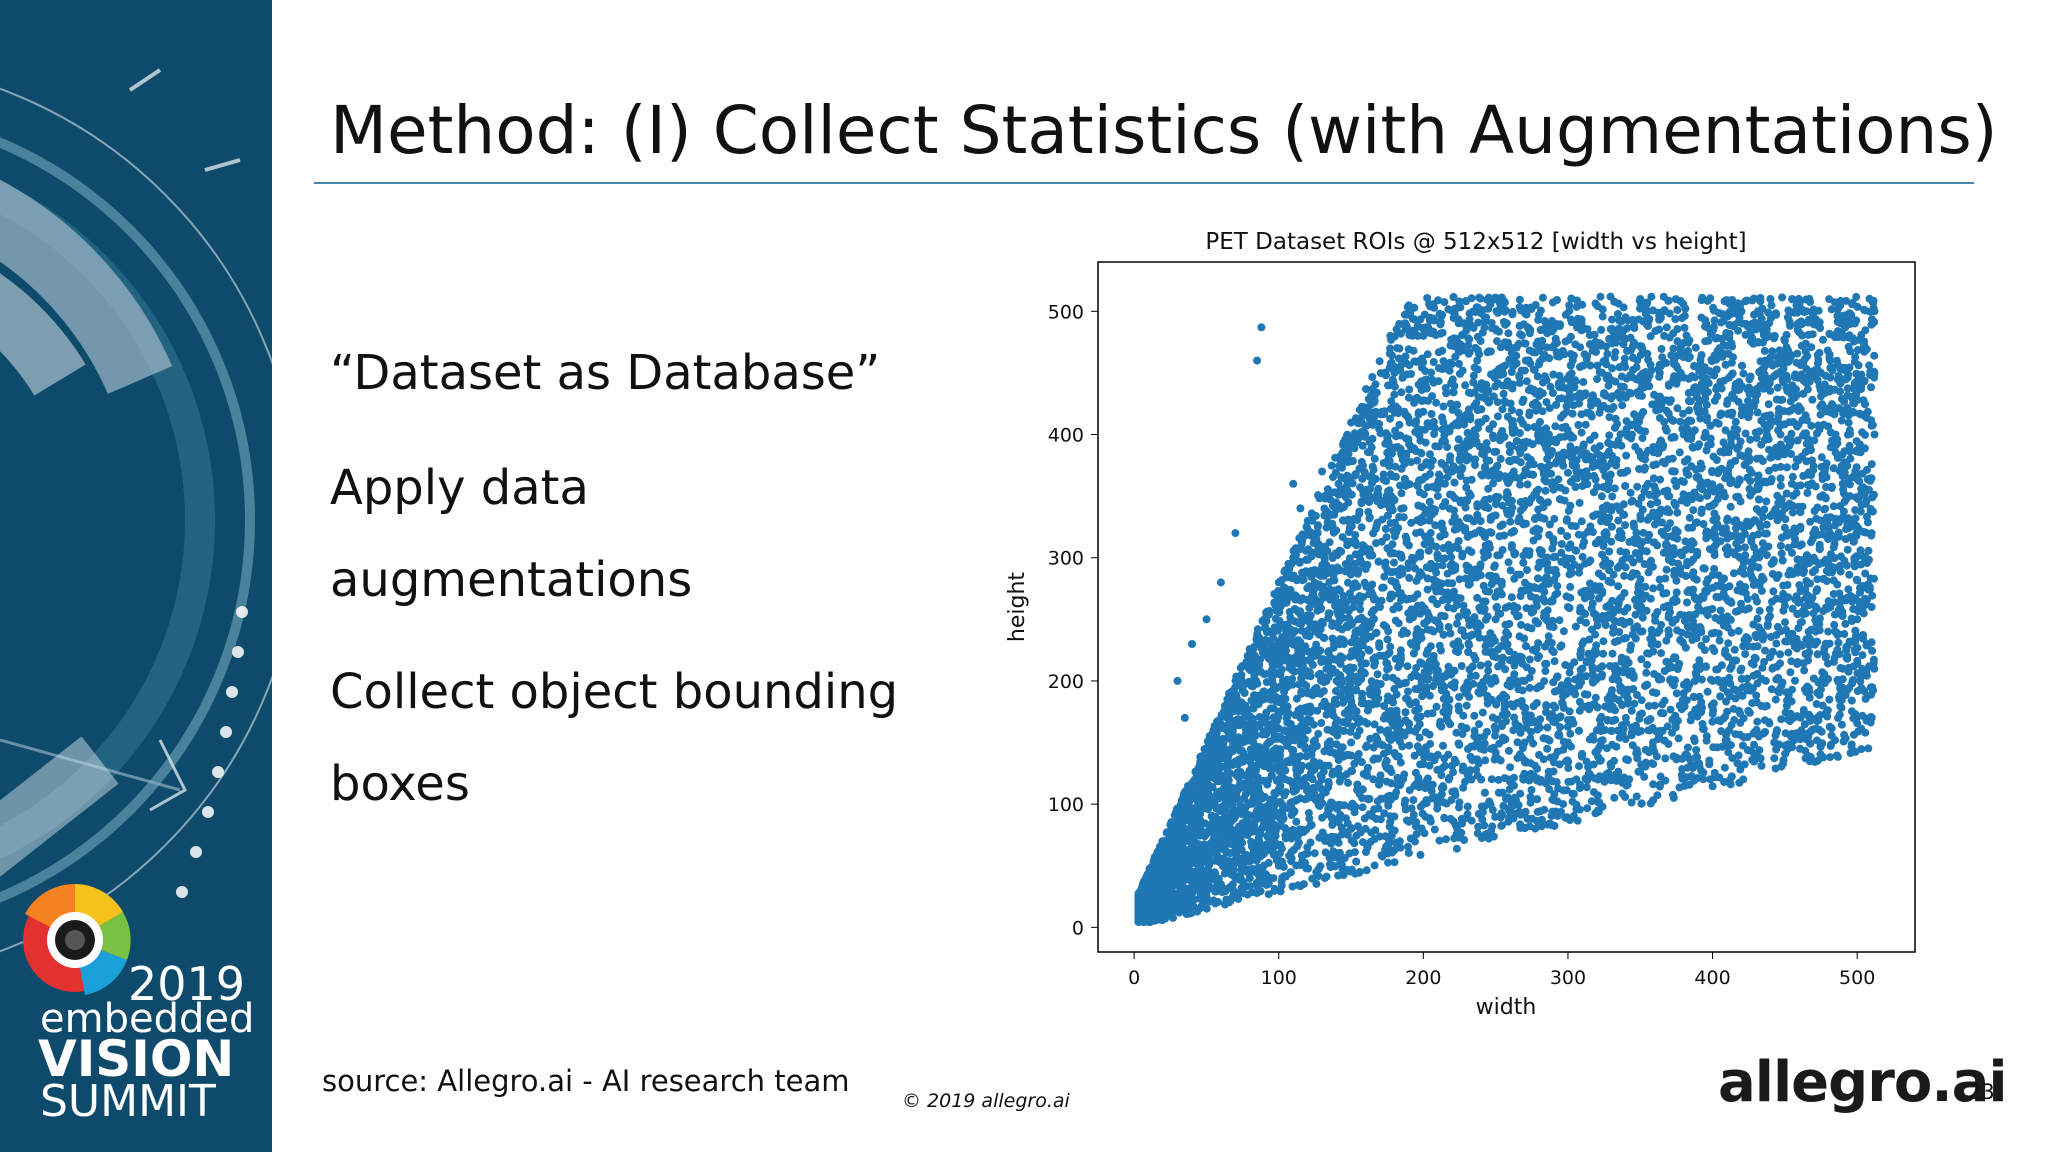 The image size is (2048, 1152). Describe the element at coordinates (136, 576) in the screenshot. I see `sidebar-decoration: 2019 embedded VISION SUMMIT` at that location.